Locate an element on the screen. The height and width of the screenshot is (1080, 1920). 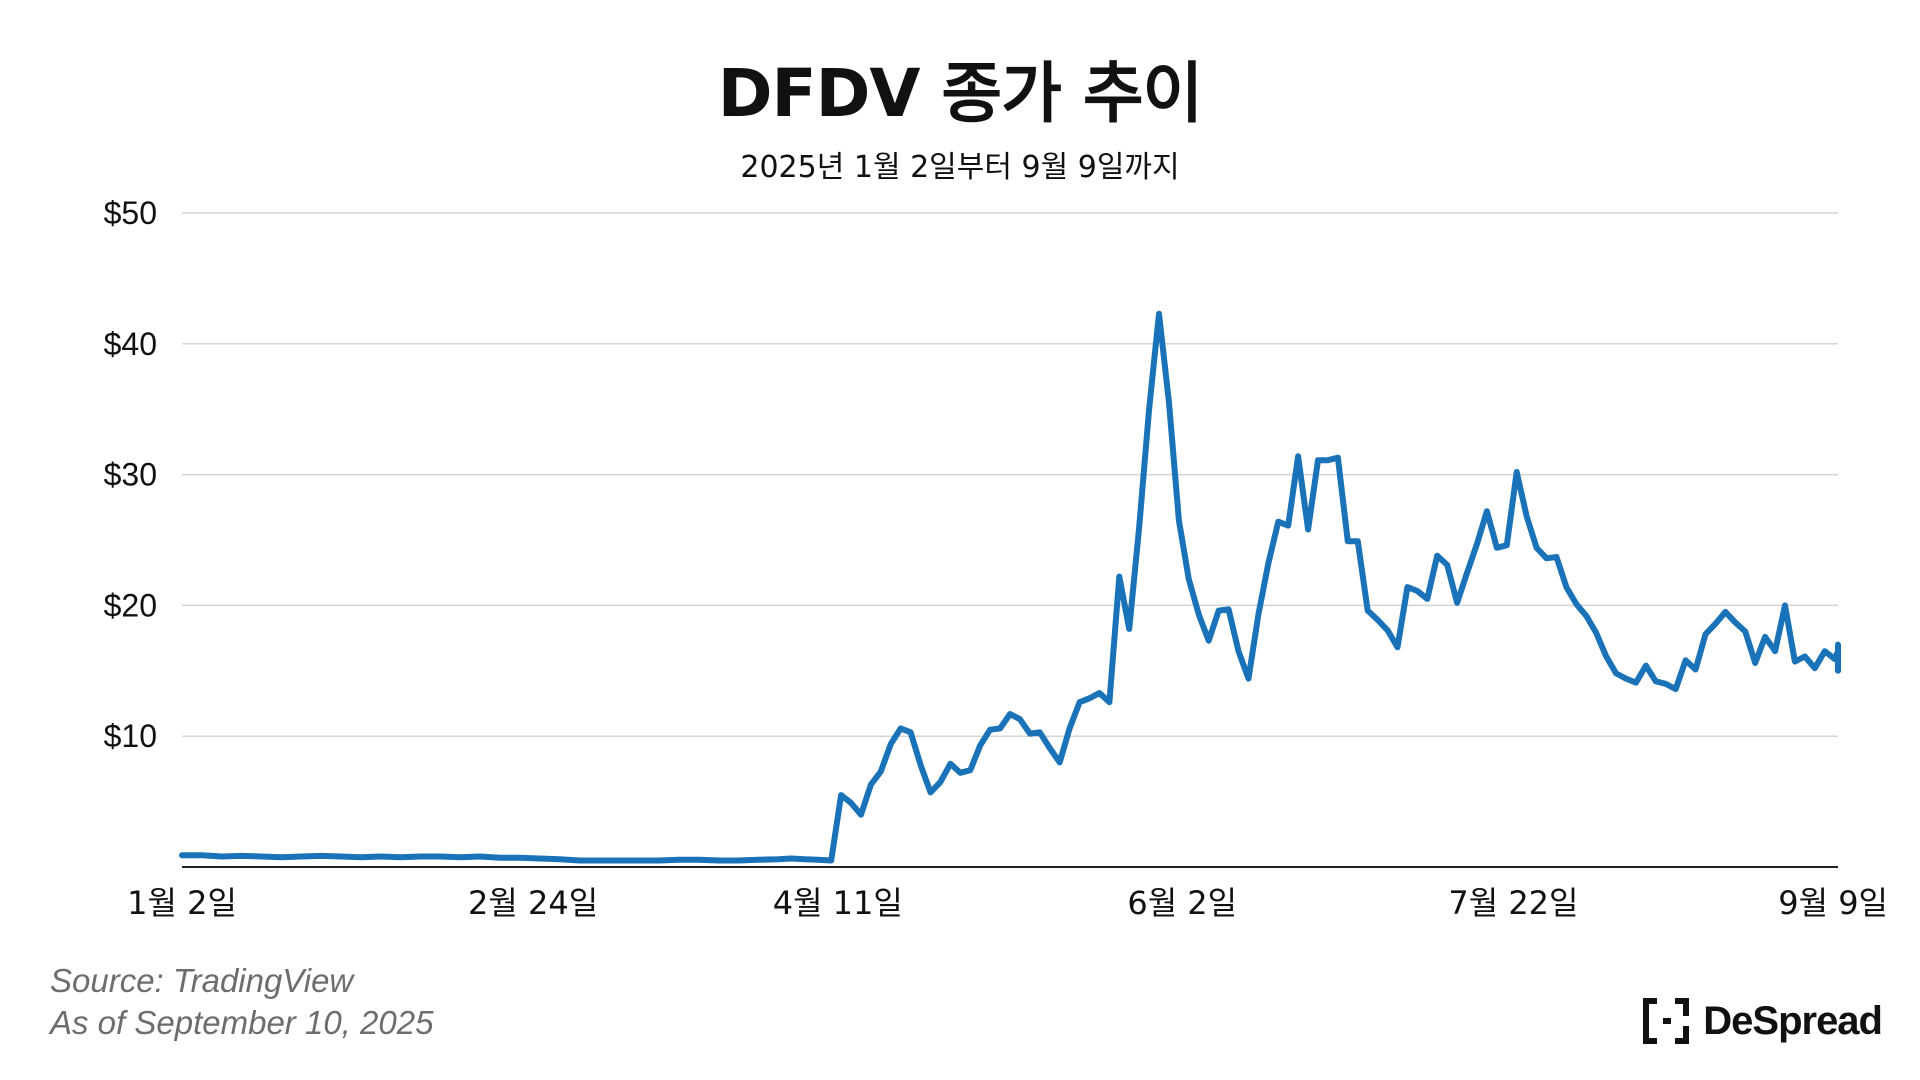
x-tick-label: 9월 9일 is located at coordinates (1833, 903).